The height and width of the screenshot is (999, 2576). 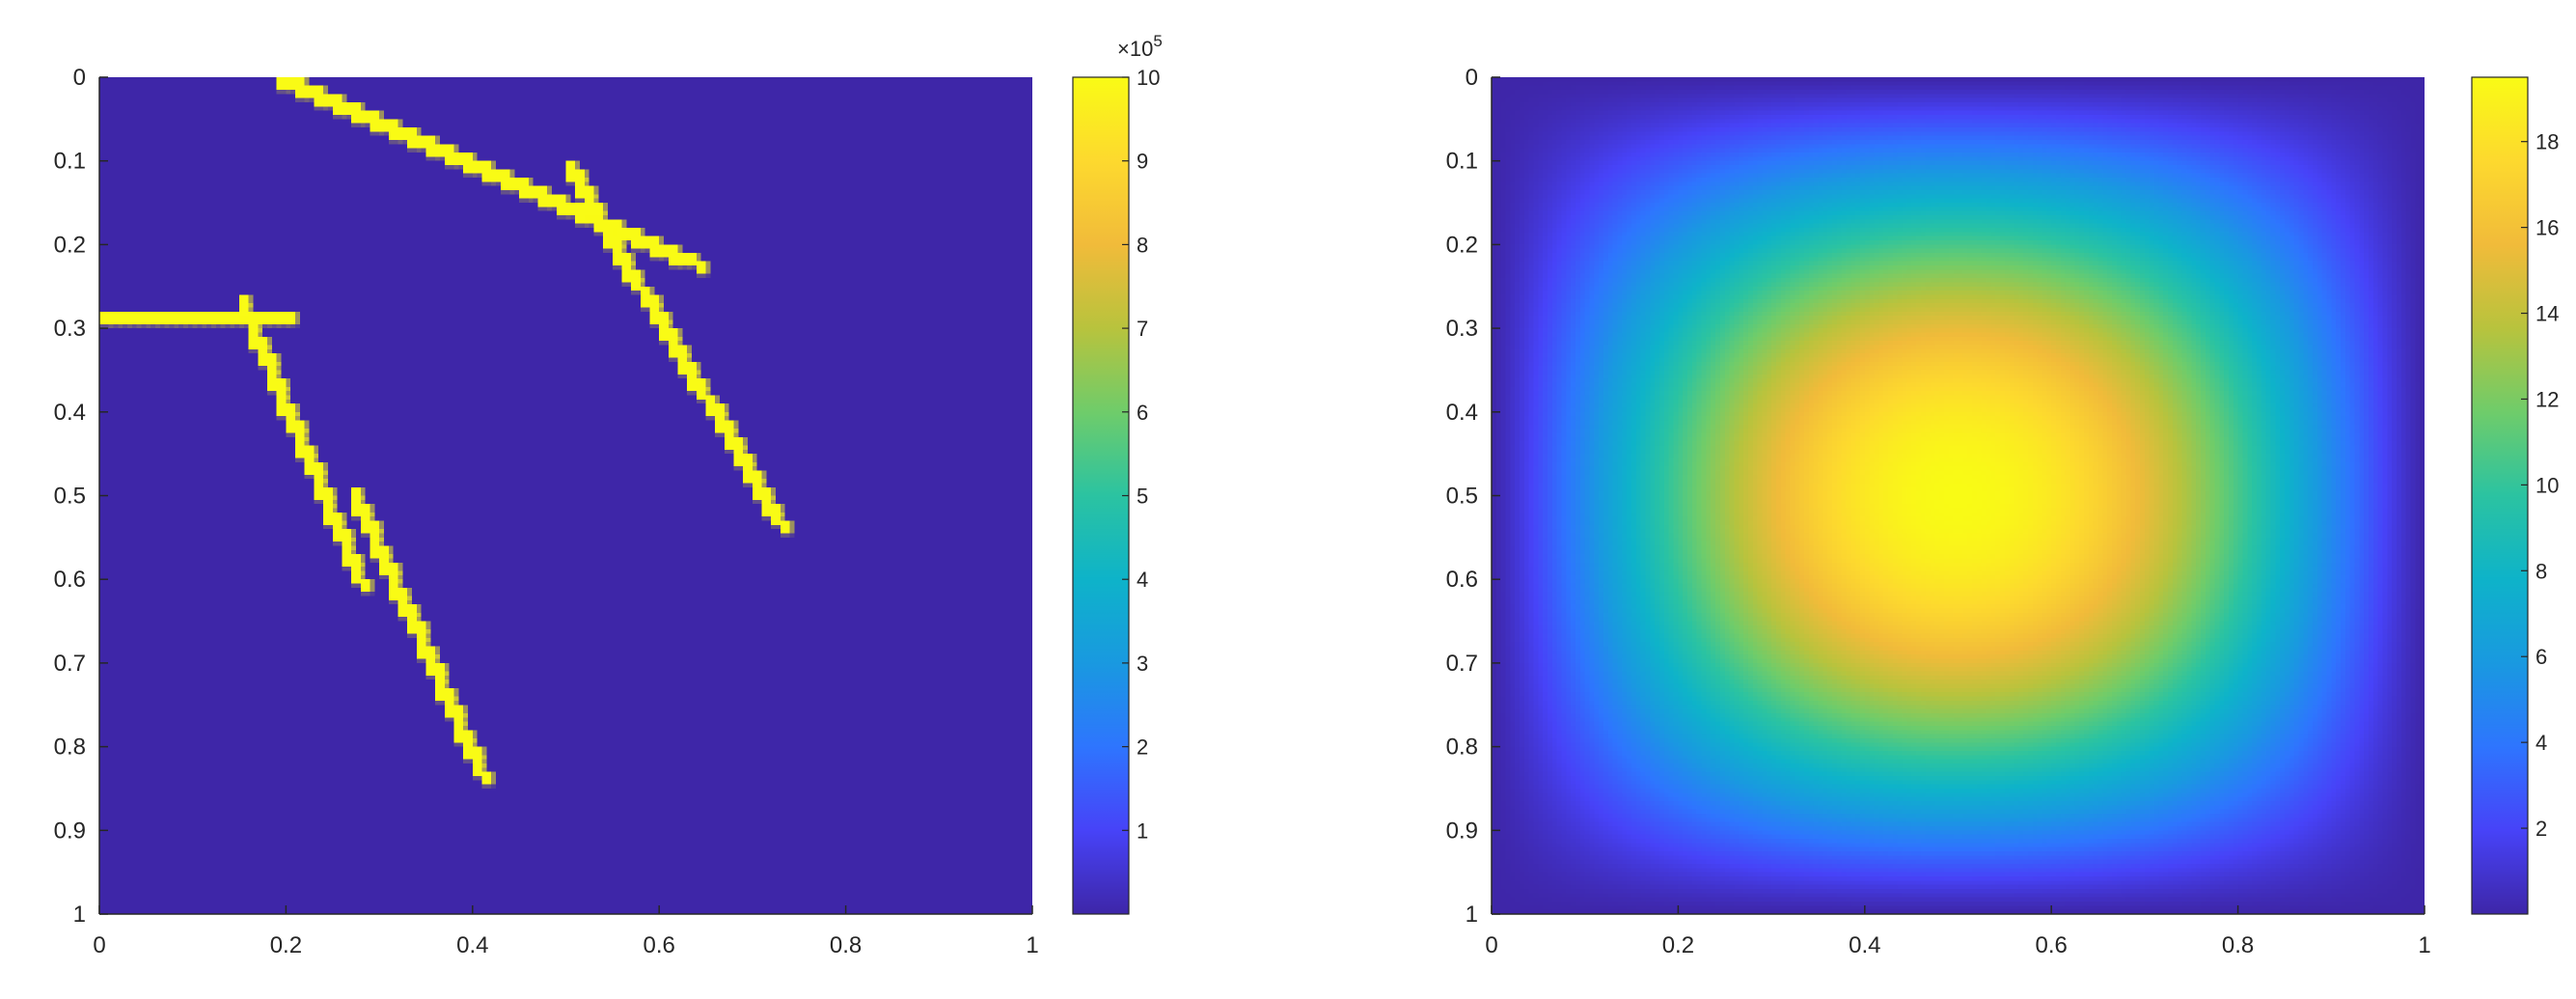 I want to click on colorbar-tick-label: 5, so click(x=1142, y=497).